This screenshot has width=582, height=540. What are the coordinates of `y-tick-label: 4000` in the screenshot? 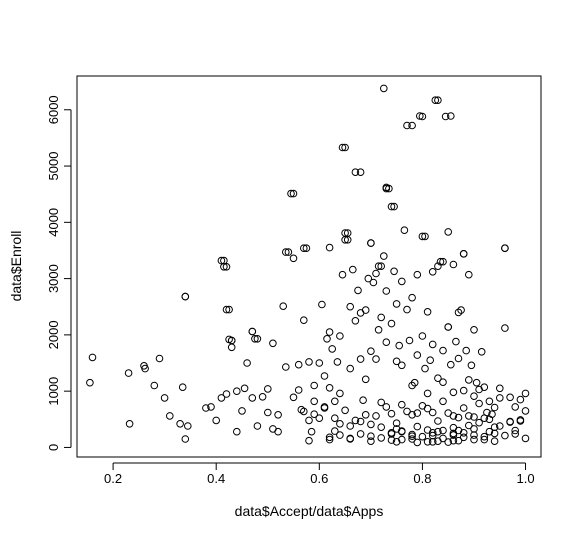 It's located at (53, 222).